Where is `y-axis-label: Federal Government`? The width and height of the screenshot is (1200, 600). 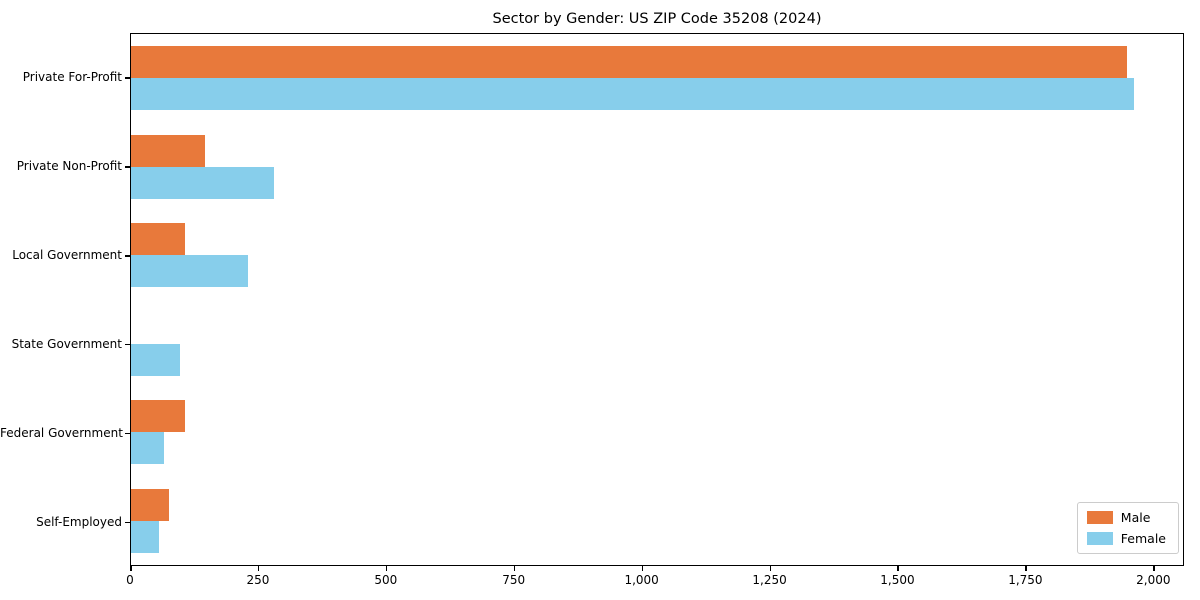
y-axis-label: Federal Government is located at coordinates (61, 432).